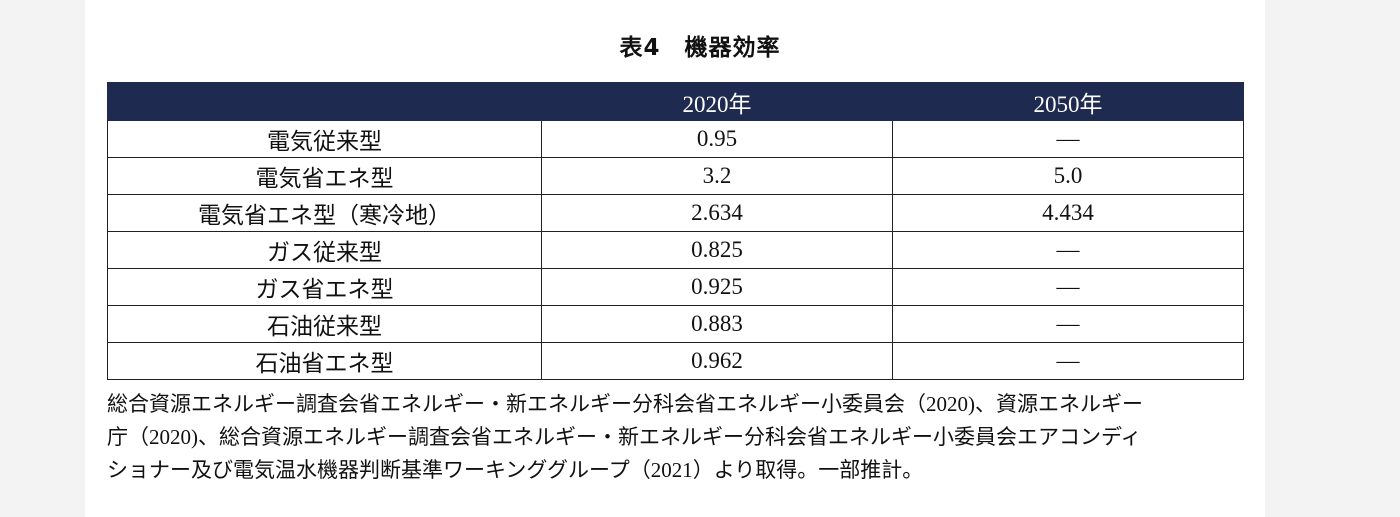  What do you see at coordinates (717, 213) in the screenshot?
I see `value-2020: 2.634` at bounding box center [717, 213].